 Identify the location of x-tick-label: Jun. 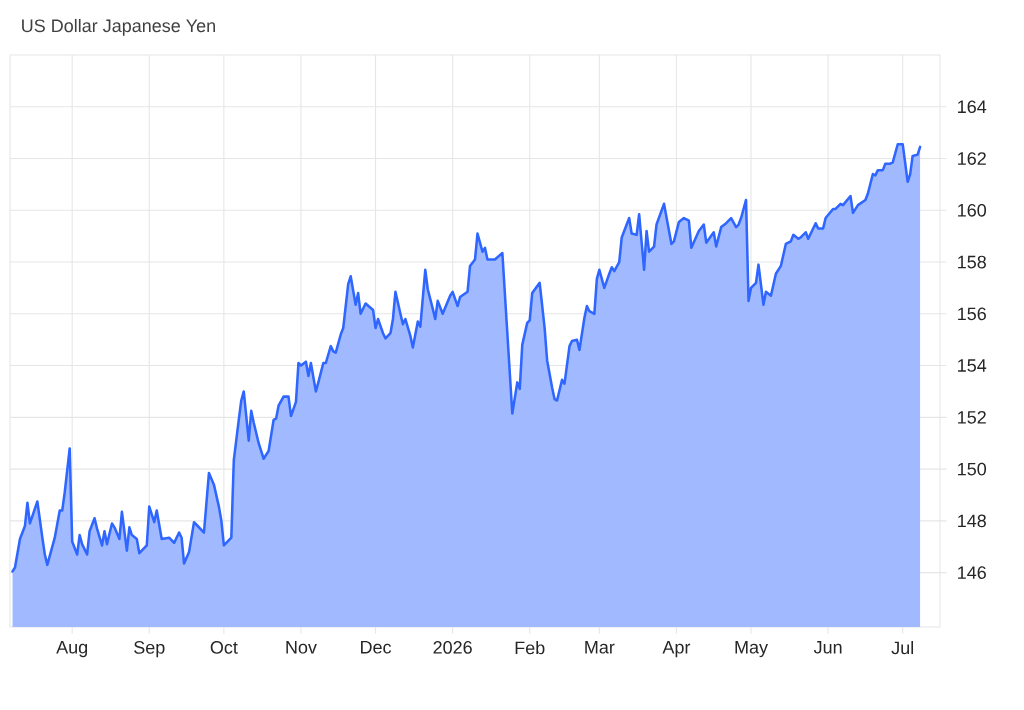
(827, 647).